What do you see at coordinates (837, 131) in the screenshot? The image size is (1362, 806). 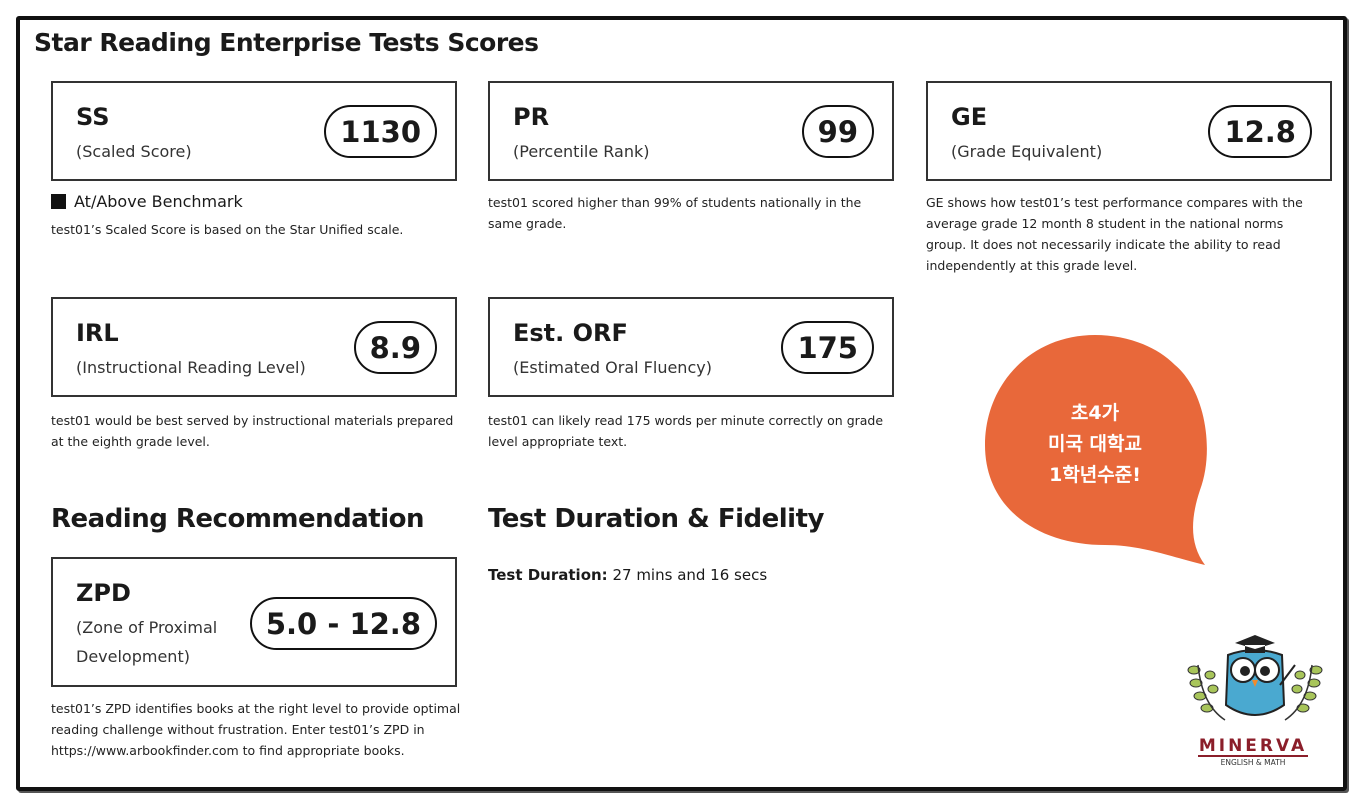 I see `pr-value: 99` at bounding box center [837, 131].